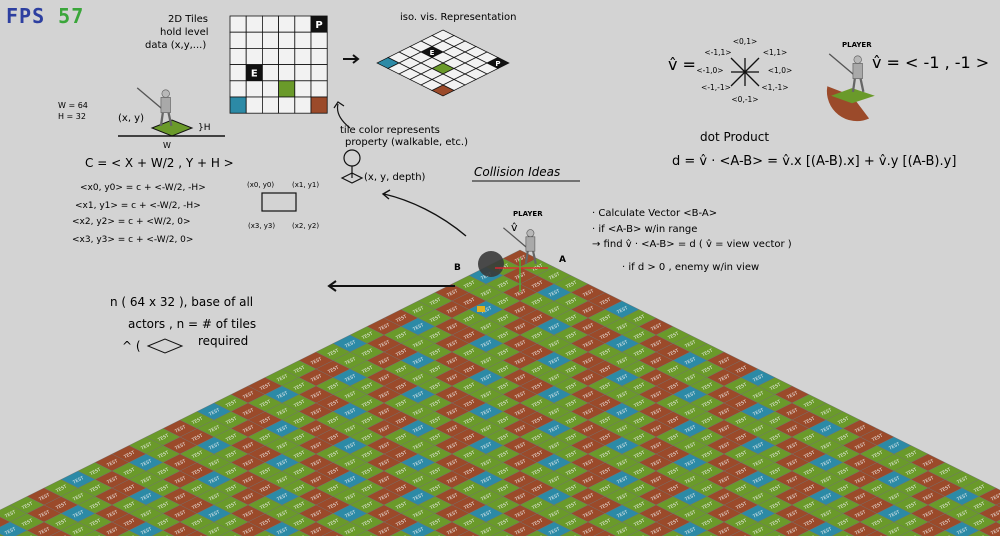 Image resolution: width=1000 pixels, height=536 pixels. I want to click on tile-diamond-icon, so click(165, 346).